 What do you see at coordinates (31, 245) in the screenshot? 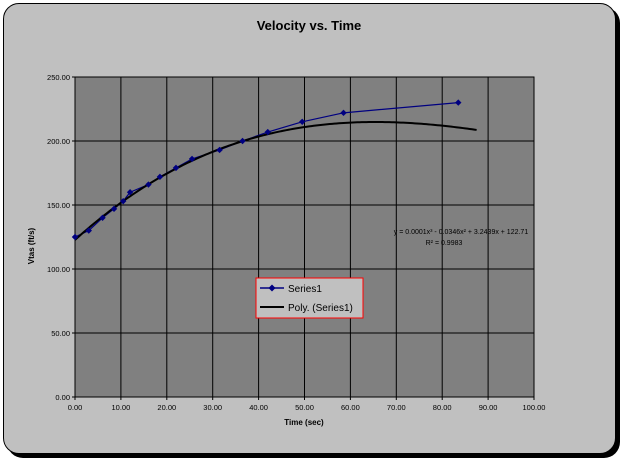
I see `y-axis-title: Vtas (ft/s)` at bounding box center [31, 245].